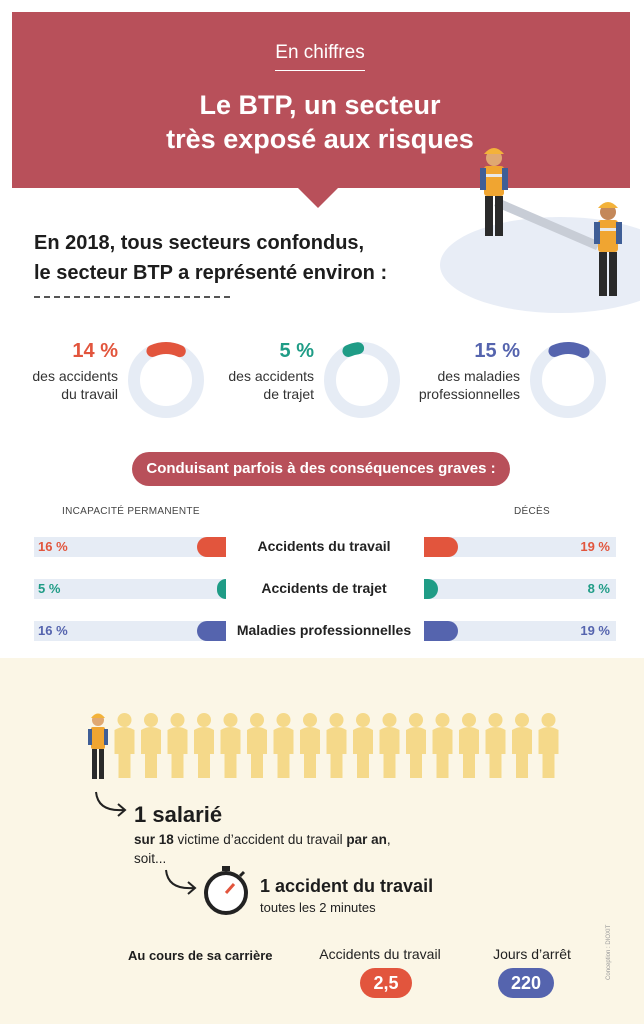  I want to click on stat-commute-label: des accidents de trajet, so click(264, 385).